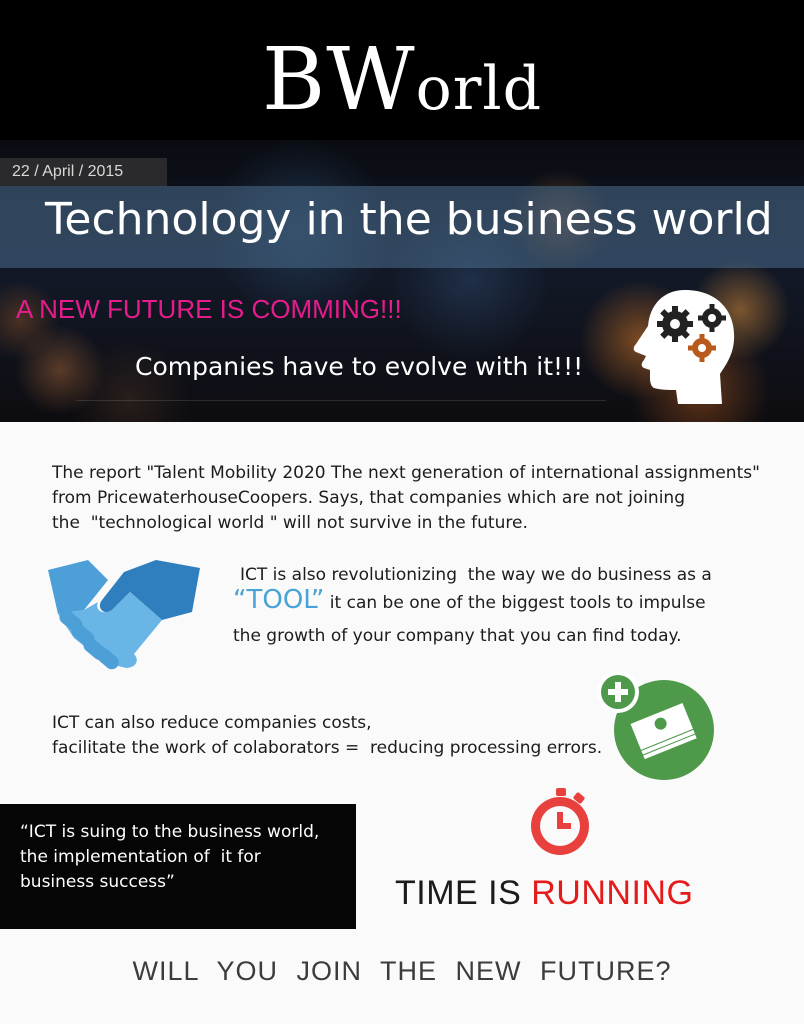 The width and height of the screenshot is (804, 1024). Describe the element at coordinates (684, 347) in the screenshot. I see `head-gears-icon` at that location.